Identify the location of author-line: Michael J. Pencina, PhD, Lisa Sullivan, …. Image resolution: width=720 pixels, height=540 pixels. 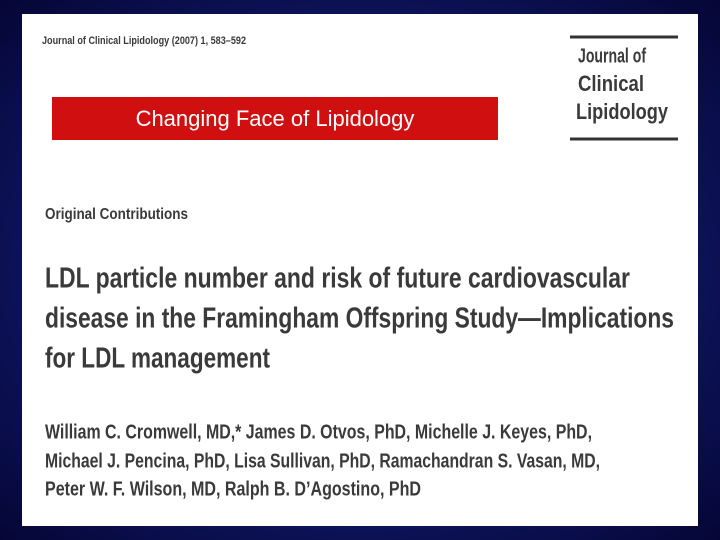
(322, 461).